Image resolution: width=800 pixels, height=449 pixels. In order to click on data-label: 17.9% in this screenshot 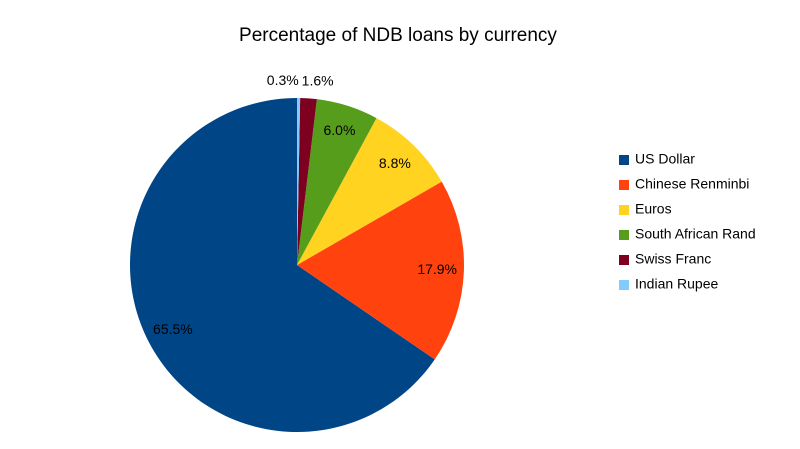, I will do `click(437, 269)`.